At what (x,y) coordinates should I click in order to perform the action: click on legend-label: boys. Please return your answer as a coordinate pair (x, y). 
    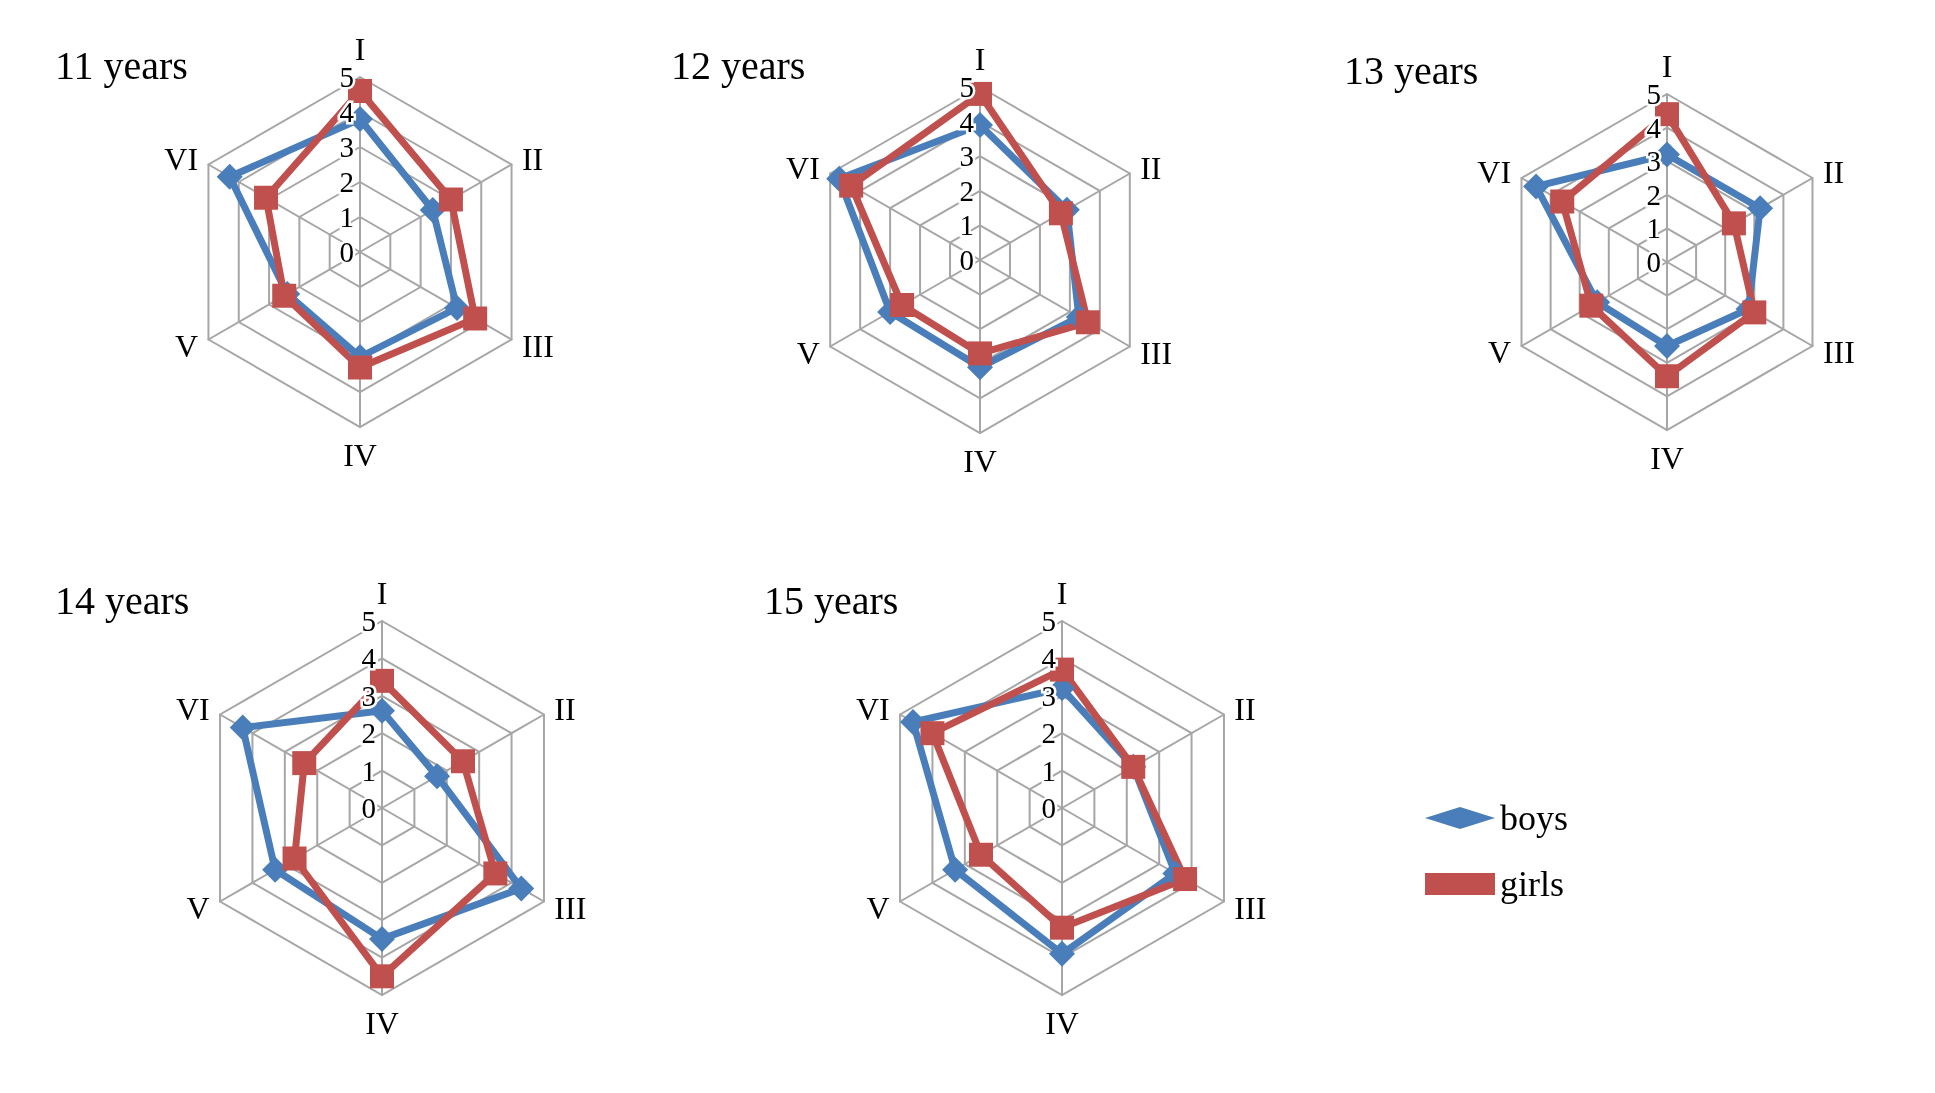
    Looking at the image, I should click on (1534, 818).